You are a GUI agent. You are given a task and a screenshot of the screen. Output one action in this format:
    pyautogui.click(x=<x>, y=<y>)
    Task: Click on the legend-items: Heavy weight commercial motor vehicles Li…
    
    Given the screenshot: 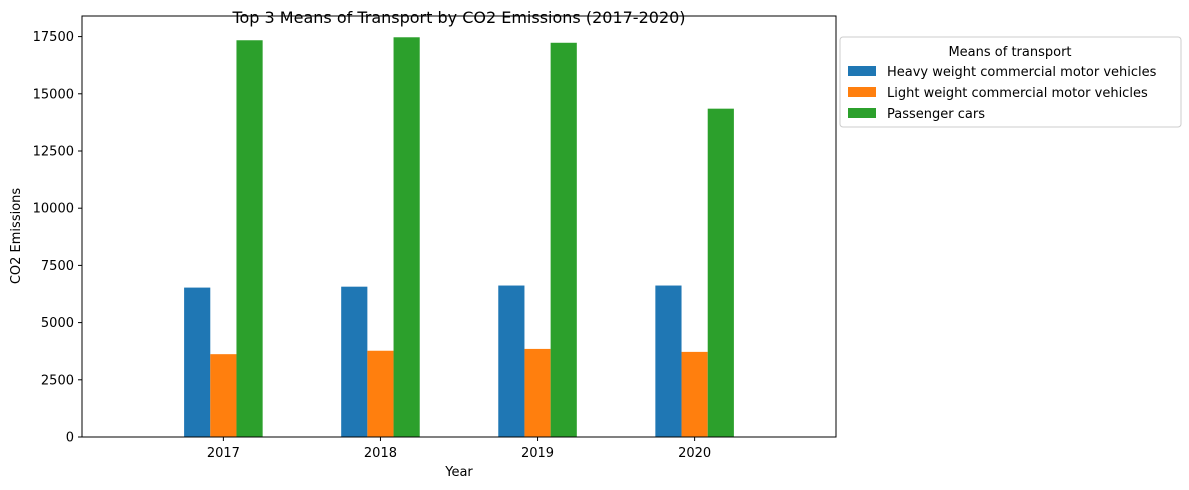 What is the action you would take?
    pyautogui.click(x=1002, y=93)
    